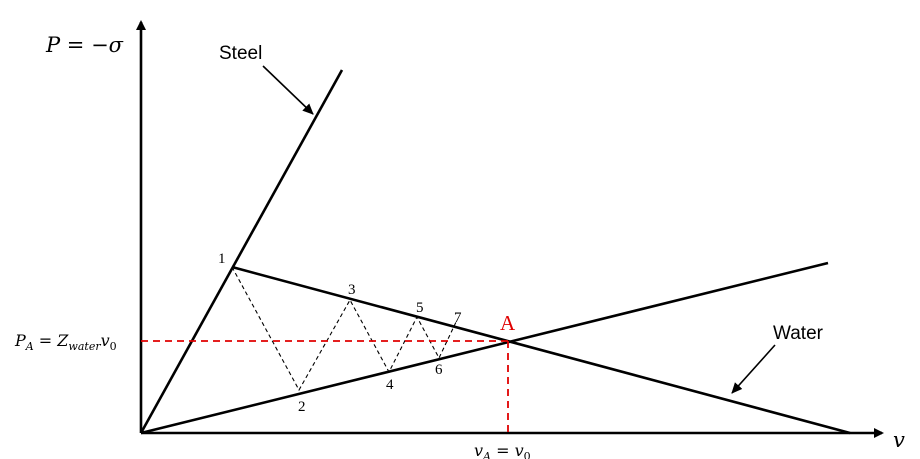  Describe the element at coordinates (753, 369) in the screenshot. I see `water-pointer-arrow` at that location.